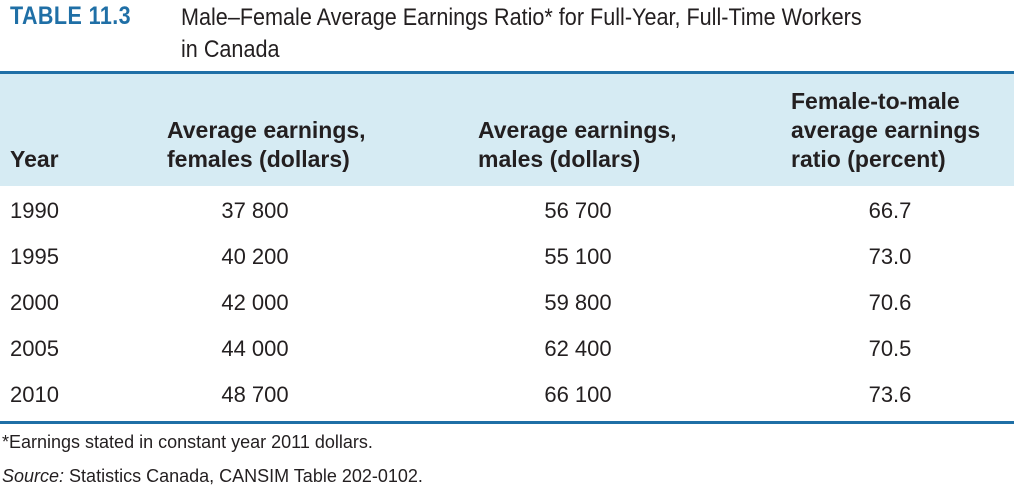  Describe the element at coordinates (34, 159) in the screenshot. I see `header-year: Year` at that location.